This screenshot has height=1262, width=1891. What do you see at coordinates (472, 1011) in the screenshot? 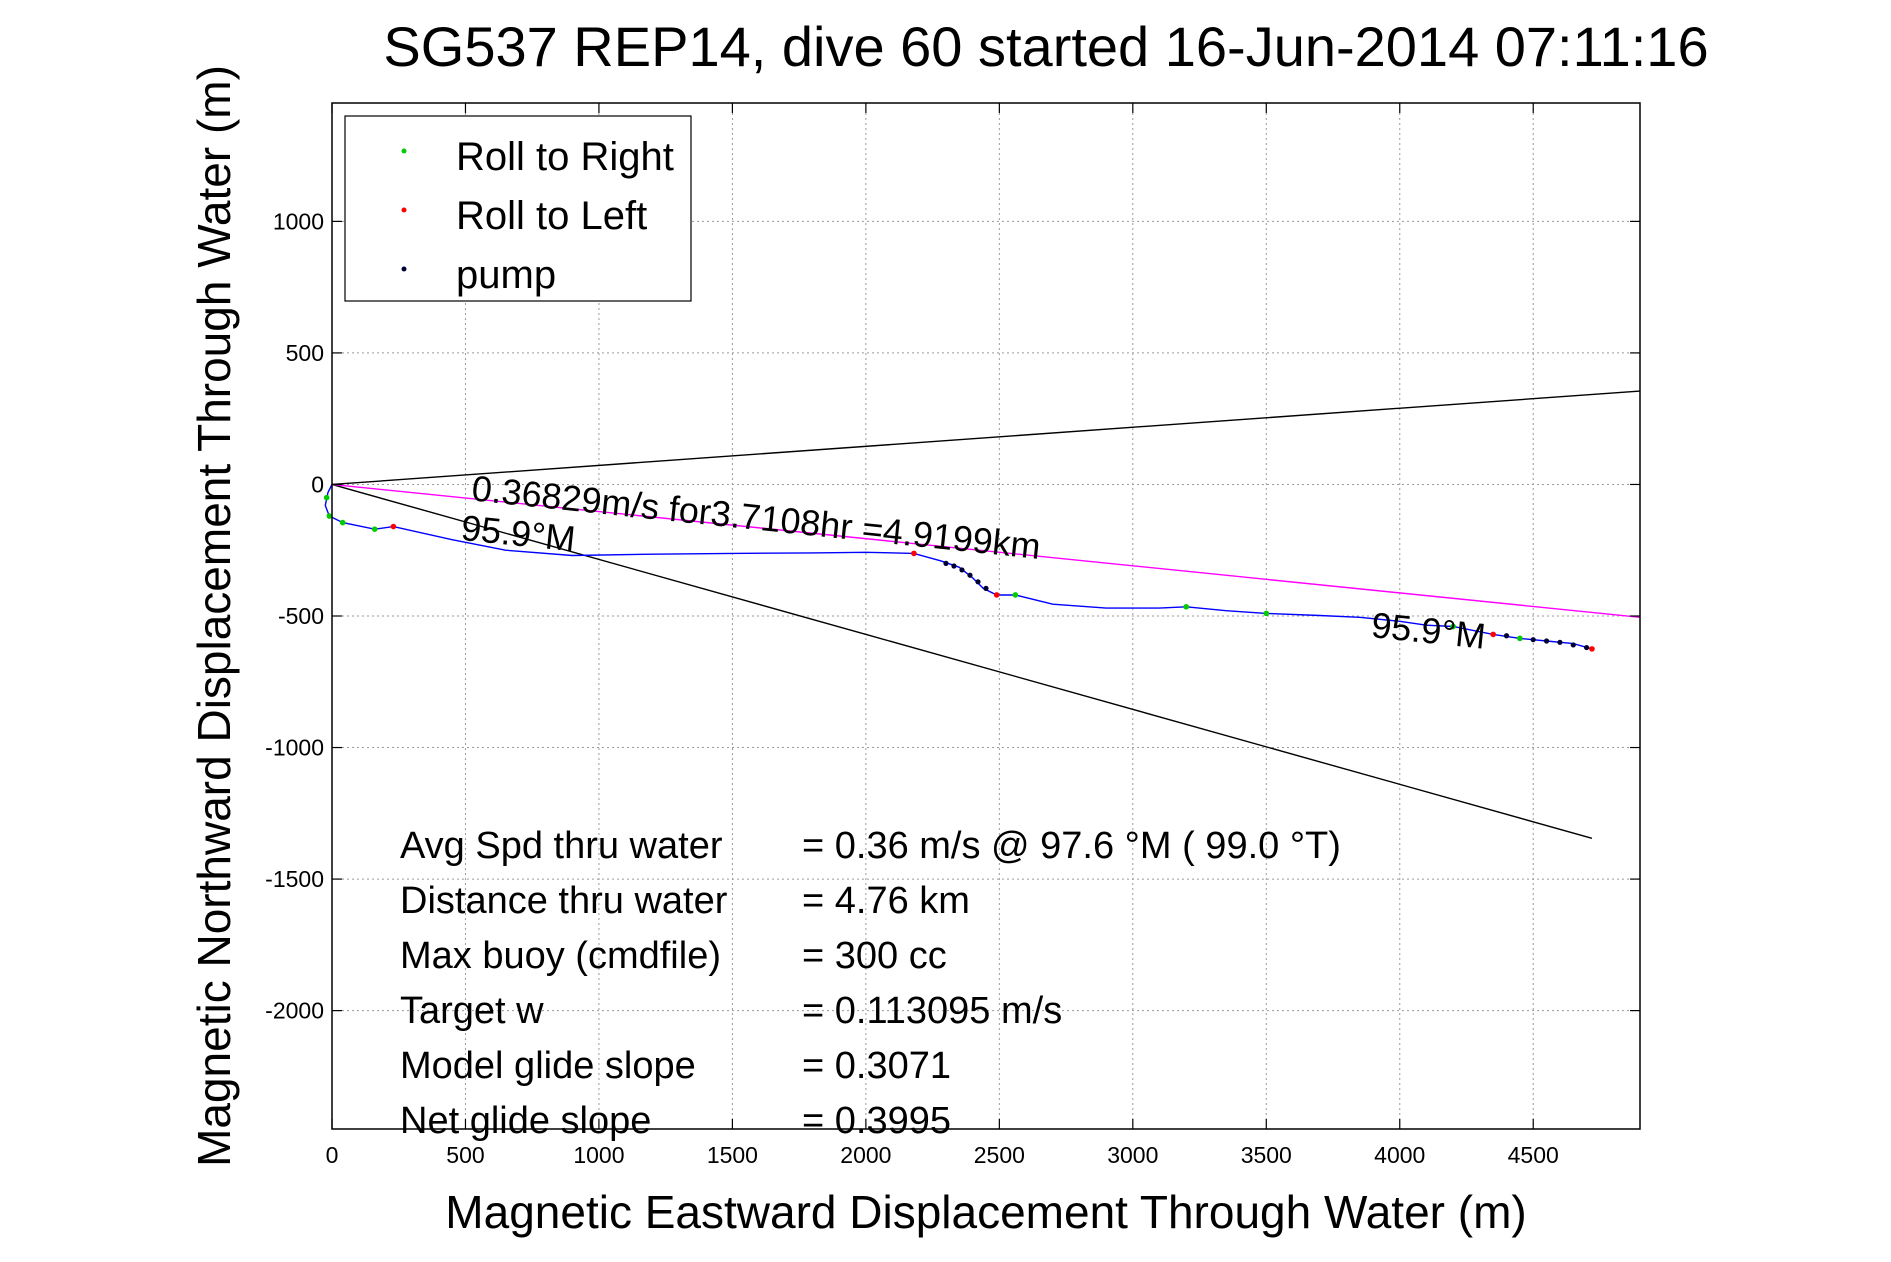
I see `stat-label-target-w: Target w` at bounding box center [472, 1011].